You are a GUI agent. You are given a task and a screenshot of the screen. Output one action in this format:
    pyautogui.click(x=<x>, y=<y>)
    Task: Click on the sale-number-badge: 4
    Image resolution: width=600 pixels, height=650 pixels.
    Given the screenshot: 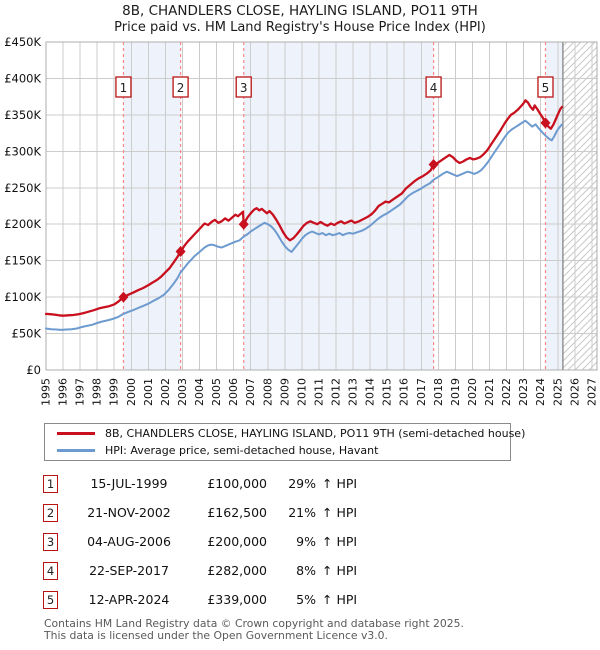 What is the action you would take?
    pyautogui.click(x=50, y=571)
    